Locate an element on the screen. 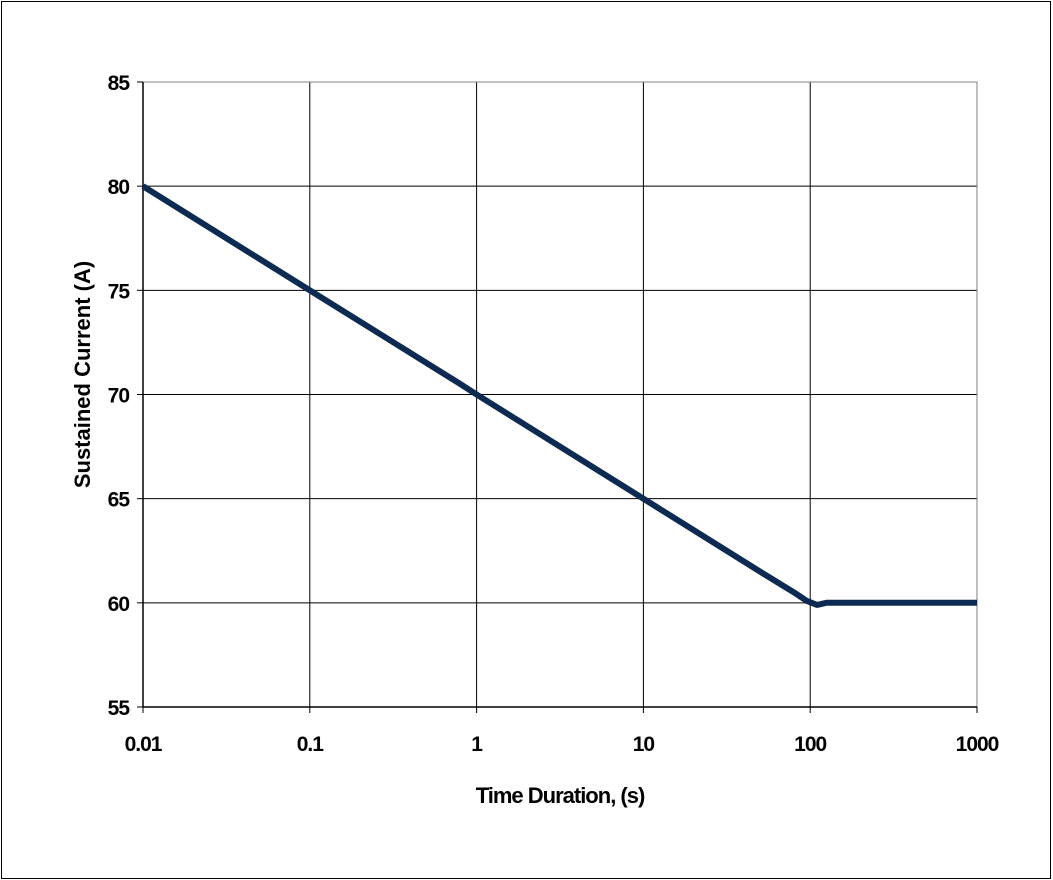 This screenshot has height=880, width=1053. y-tick-label: 85 is located at coordinates (119, 83).